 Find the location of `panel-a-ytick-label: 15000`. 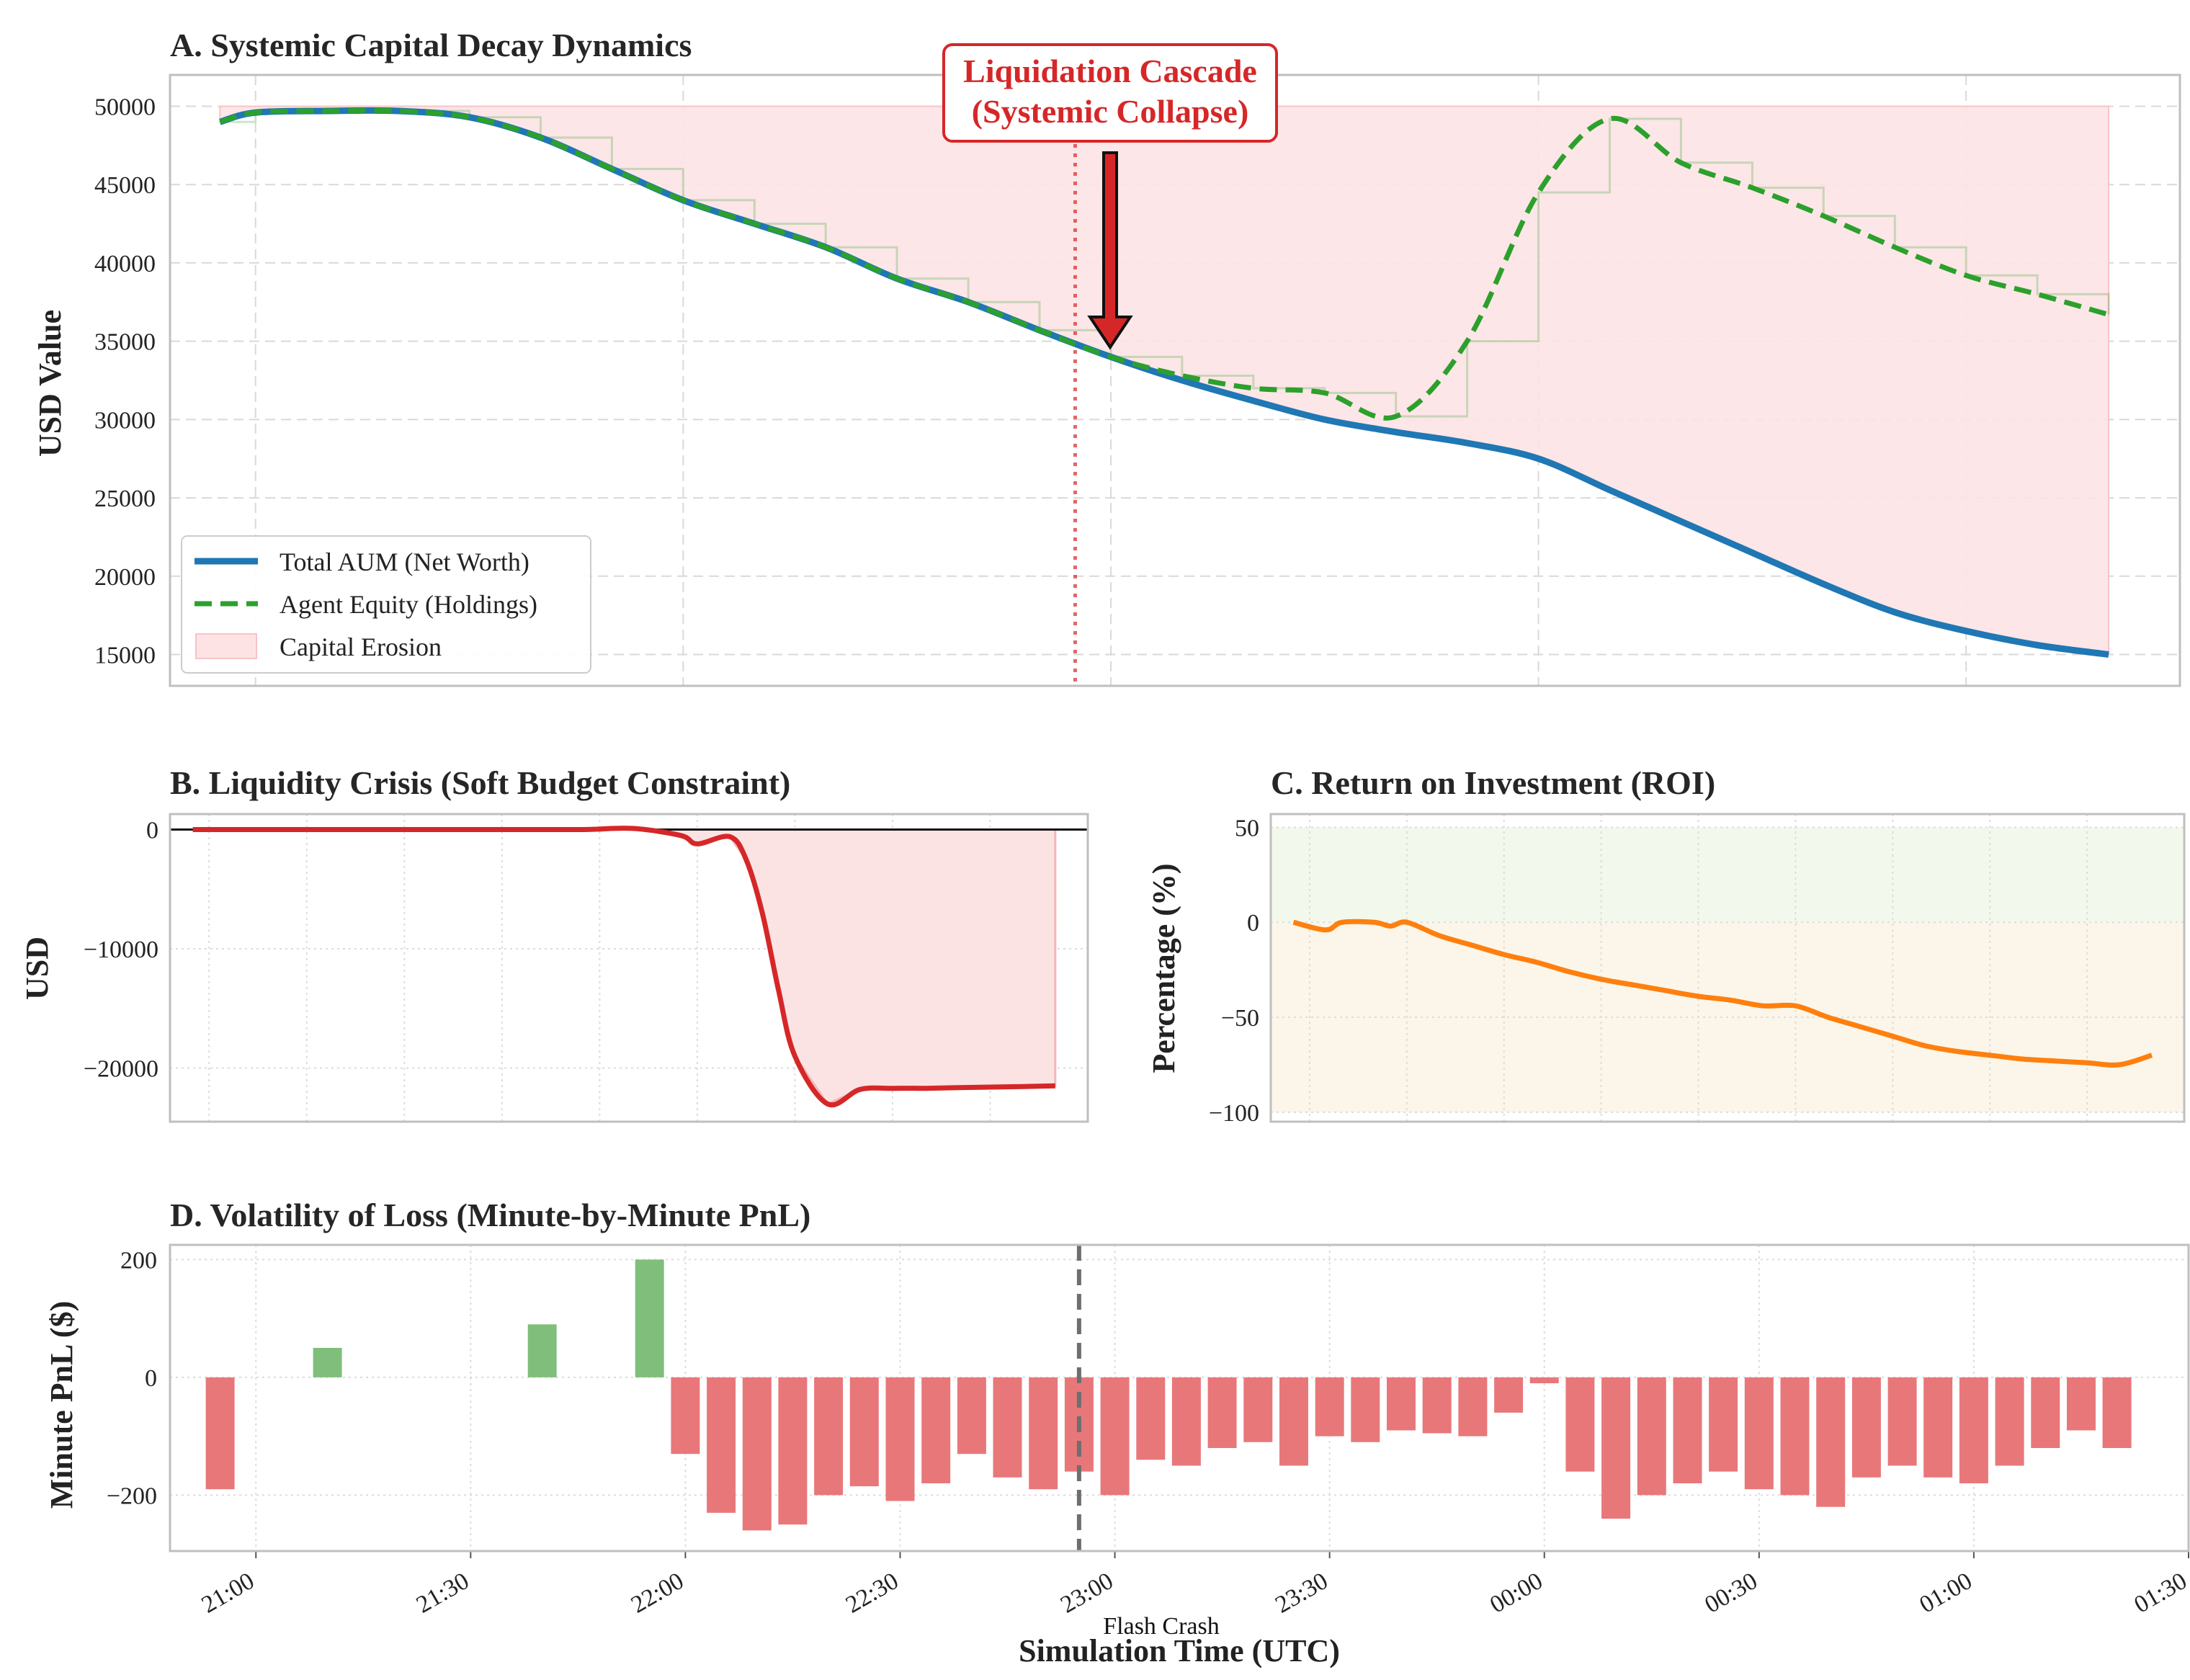

panel-a-ytick-label: 15000 is located at coordinates (125, 656).